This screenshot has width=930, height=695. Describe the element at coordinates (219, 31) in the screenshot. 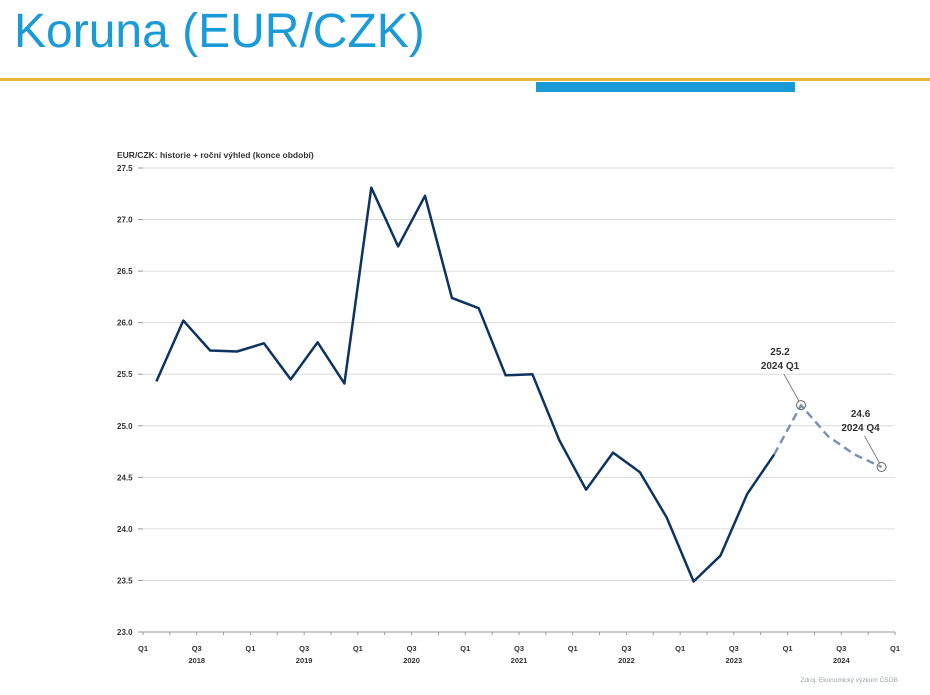

I see `slide-title: Koruna (EUR/CZK)` at that location.